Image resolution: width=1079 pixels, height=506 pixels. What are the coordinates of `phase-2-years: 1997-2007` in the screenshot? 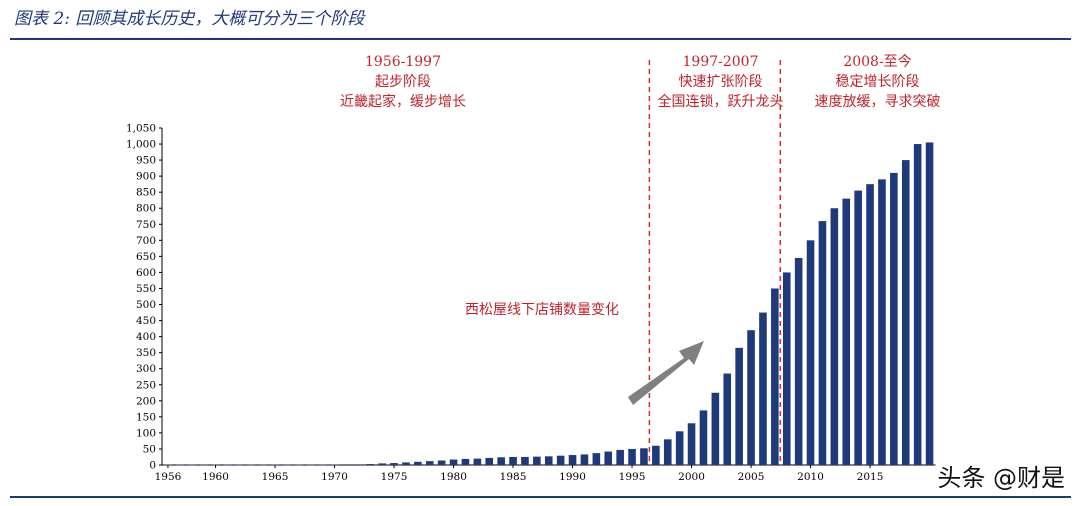 It's located at (720, 62).